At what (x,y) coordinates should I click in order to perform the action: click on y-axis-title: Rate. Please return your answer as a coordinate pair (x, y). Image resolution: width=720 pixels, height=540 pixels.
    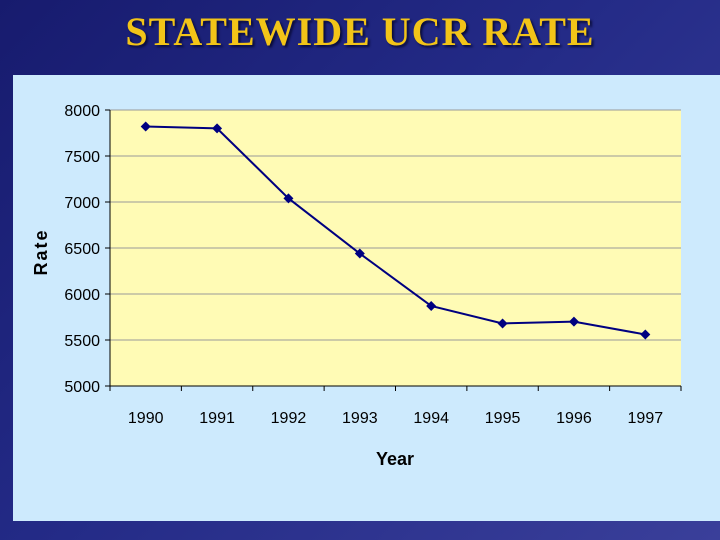
    Looking at the image, I should click on (41, 251).